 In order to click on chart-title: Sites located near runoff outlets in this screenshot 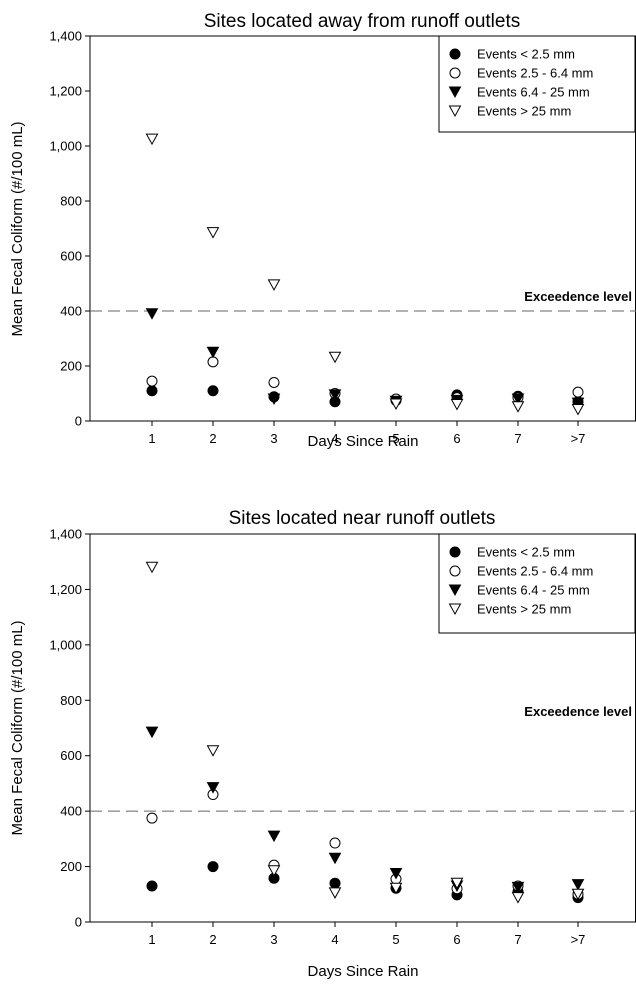, I will do `click(362, 518)`.